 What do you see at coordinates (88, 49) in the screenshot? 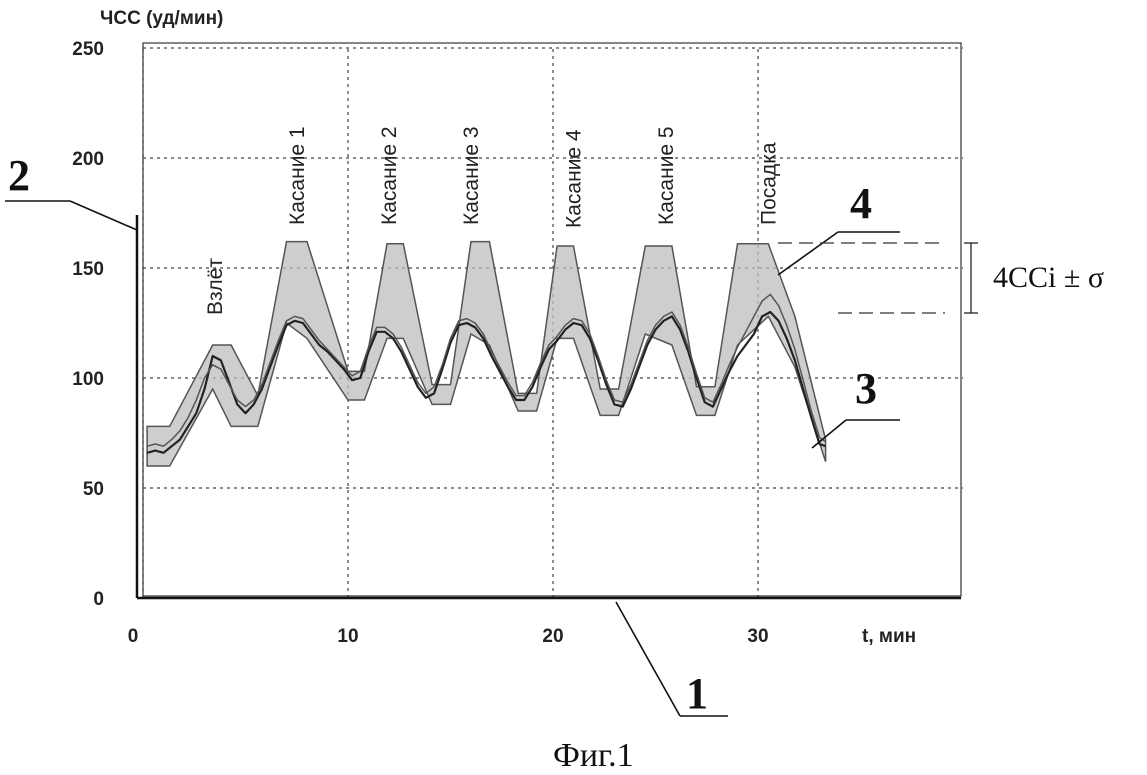
I see `y-tick-250: 250` at bounding box center [88, 49].